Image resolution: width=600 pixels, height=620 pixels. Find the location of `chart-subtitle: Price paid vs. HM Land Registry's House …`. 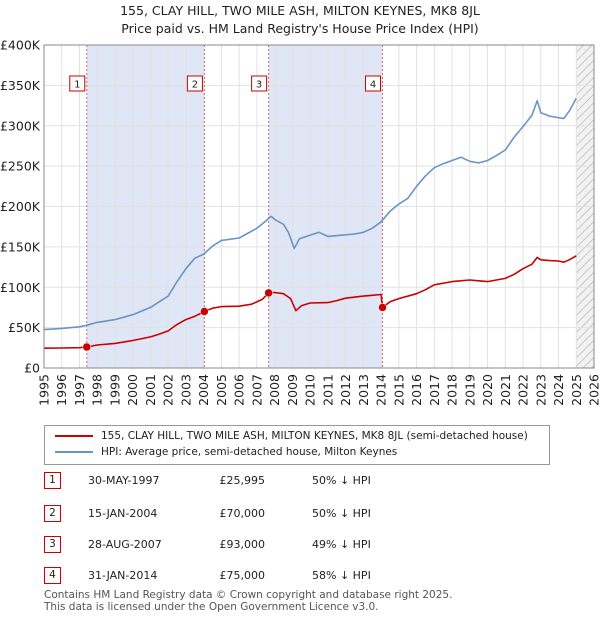

chart-subtitle: Price paid vs. HM Land Registry's House … is located at coordinates (300, 28).